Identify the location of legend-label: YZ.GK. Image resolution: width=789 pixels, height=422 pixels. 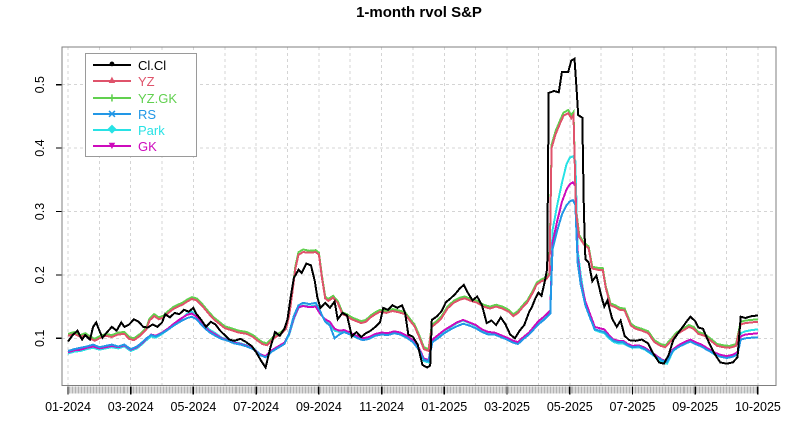
(158, 98).